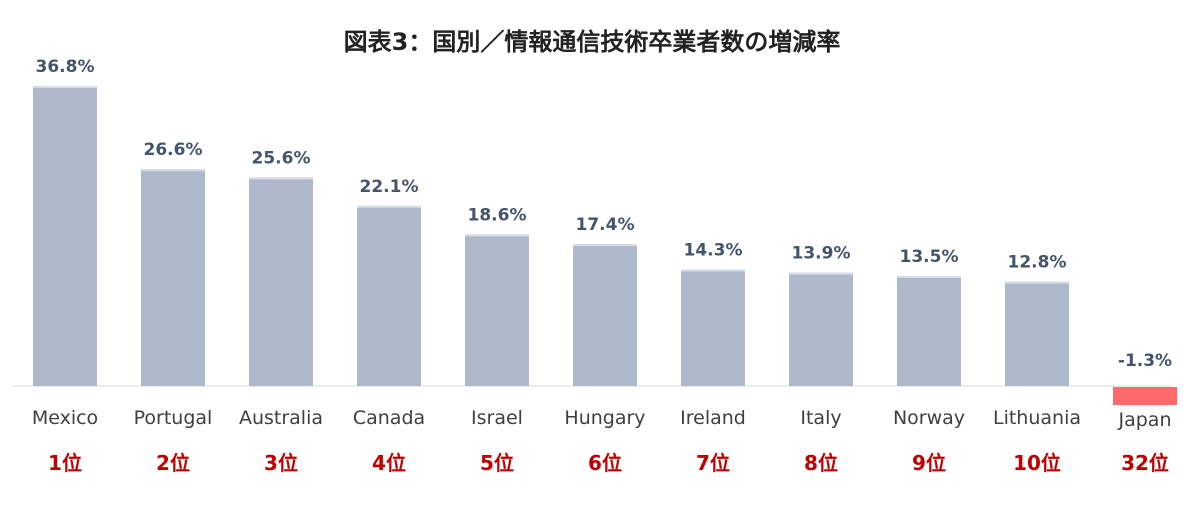 The width and height of the screenshot is (1184, 505). I want to click on rank-labels-group: 1位 2位 3位 4位 5位 6位 7位 8位 9位 10位 32位, so click(608, 463).